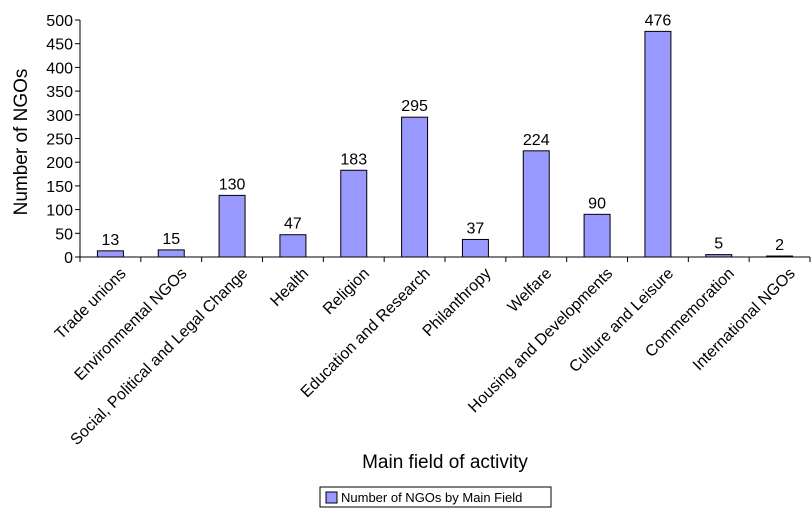 This screenshot has width=812, height=510. Describe the element at coordinates (445, 462) in the screenshot. I see `x-axis-title: Main field of activity` at that location.